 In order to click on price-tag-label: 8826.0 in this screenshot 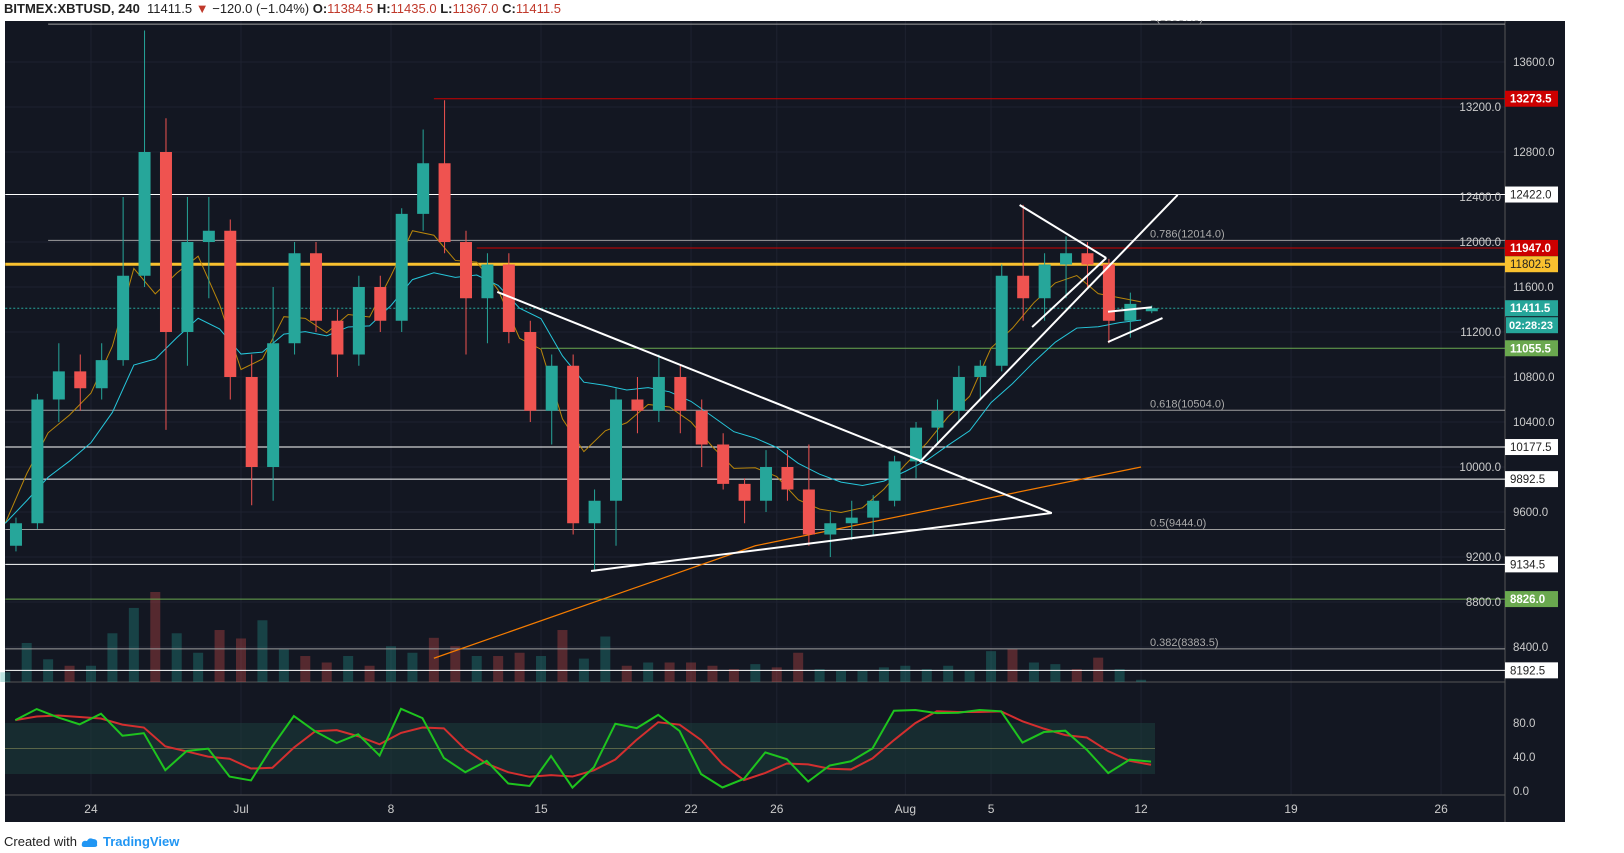, I will do `click(1527, 600)`.